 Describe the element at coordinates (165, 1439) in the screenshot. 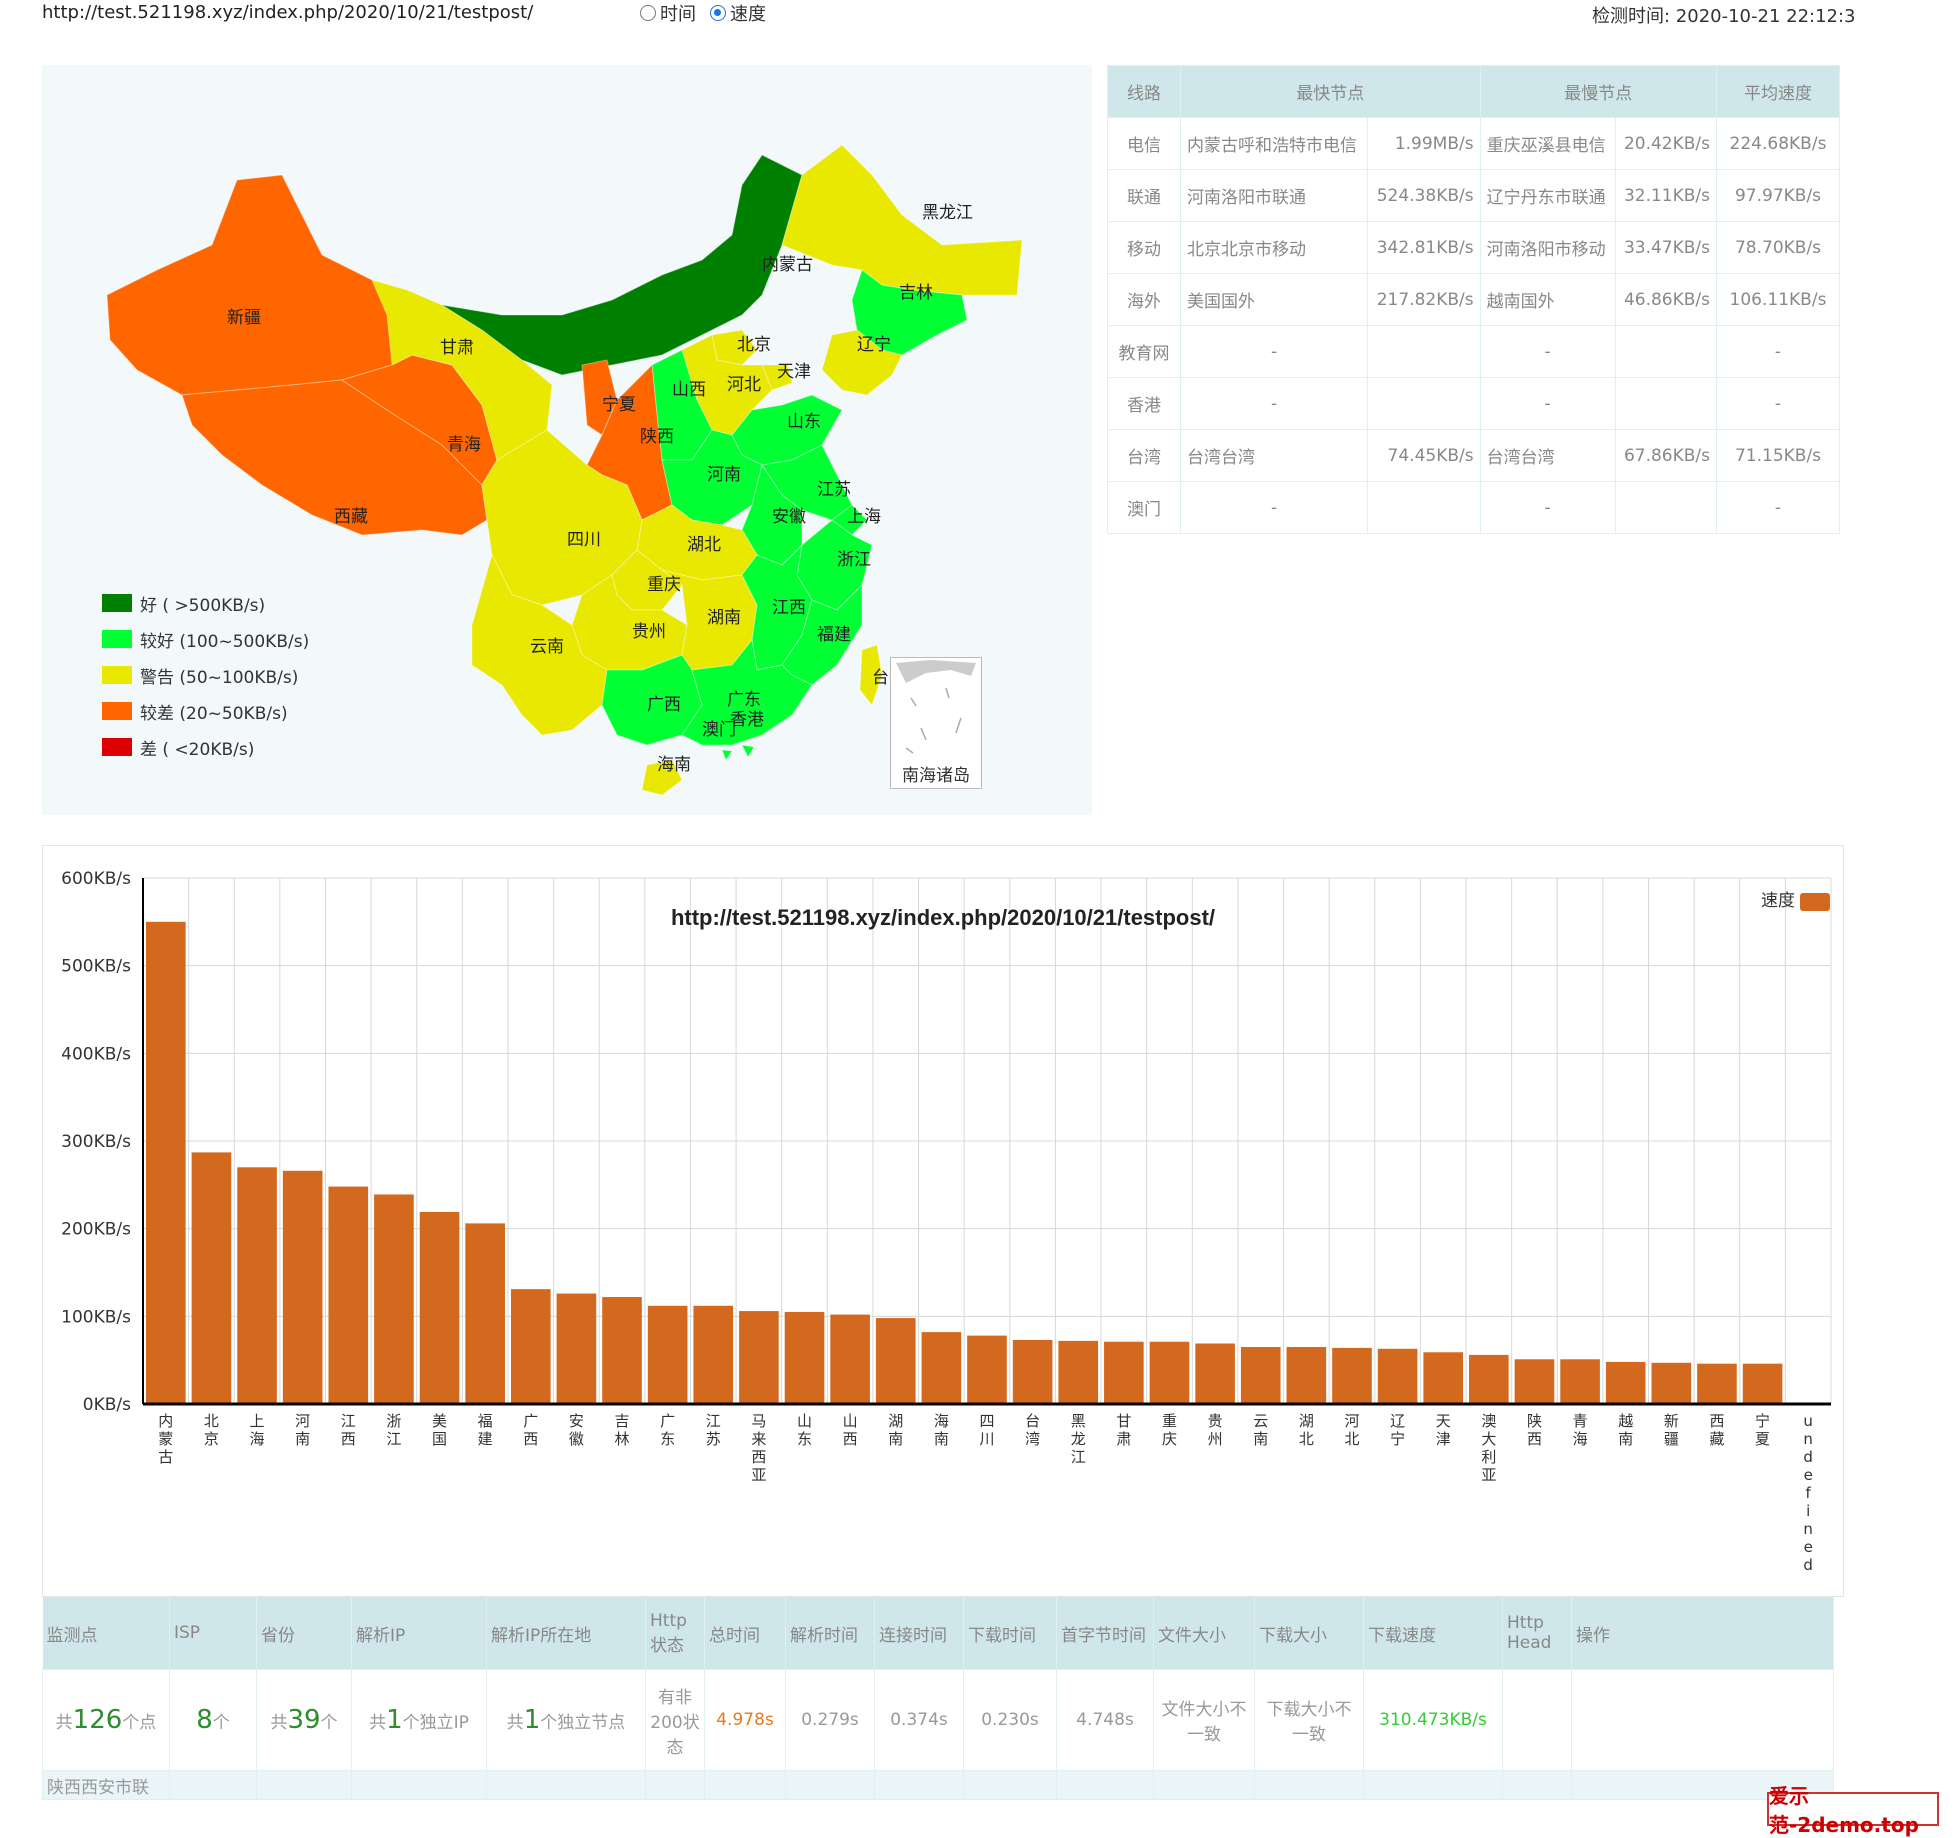

I see `x-tick-label: 内蒙古` at that location.